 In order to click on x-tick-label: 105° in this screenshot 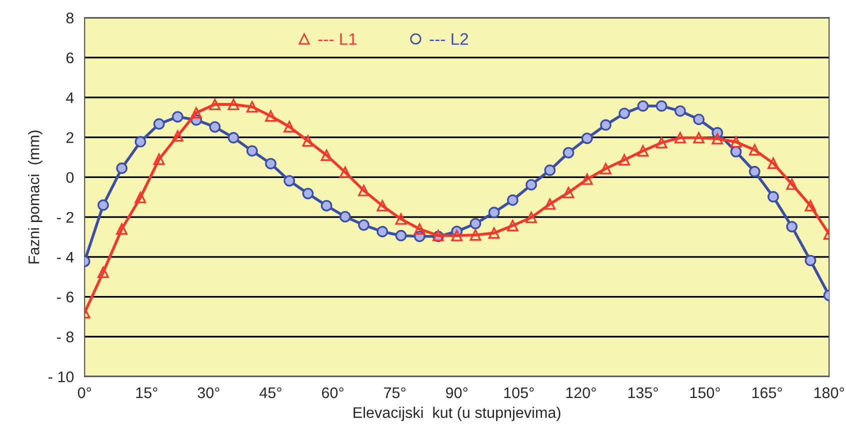, I will do `click(519, 392)`.